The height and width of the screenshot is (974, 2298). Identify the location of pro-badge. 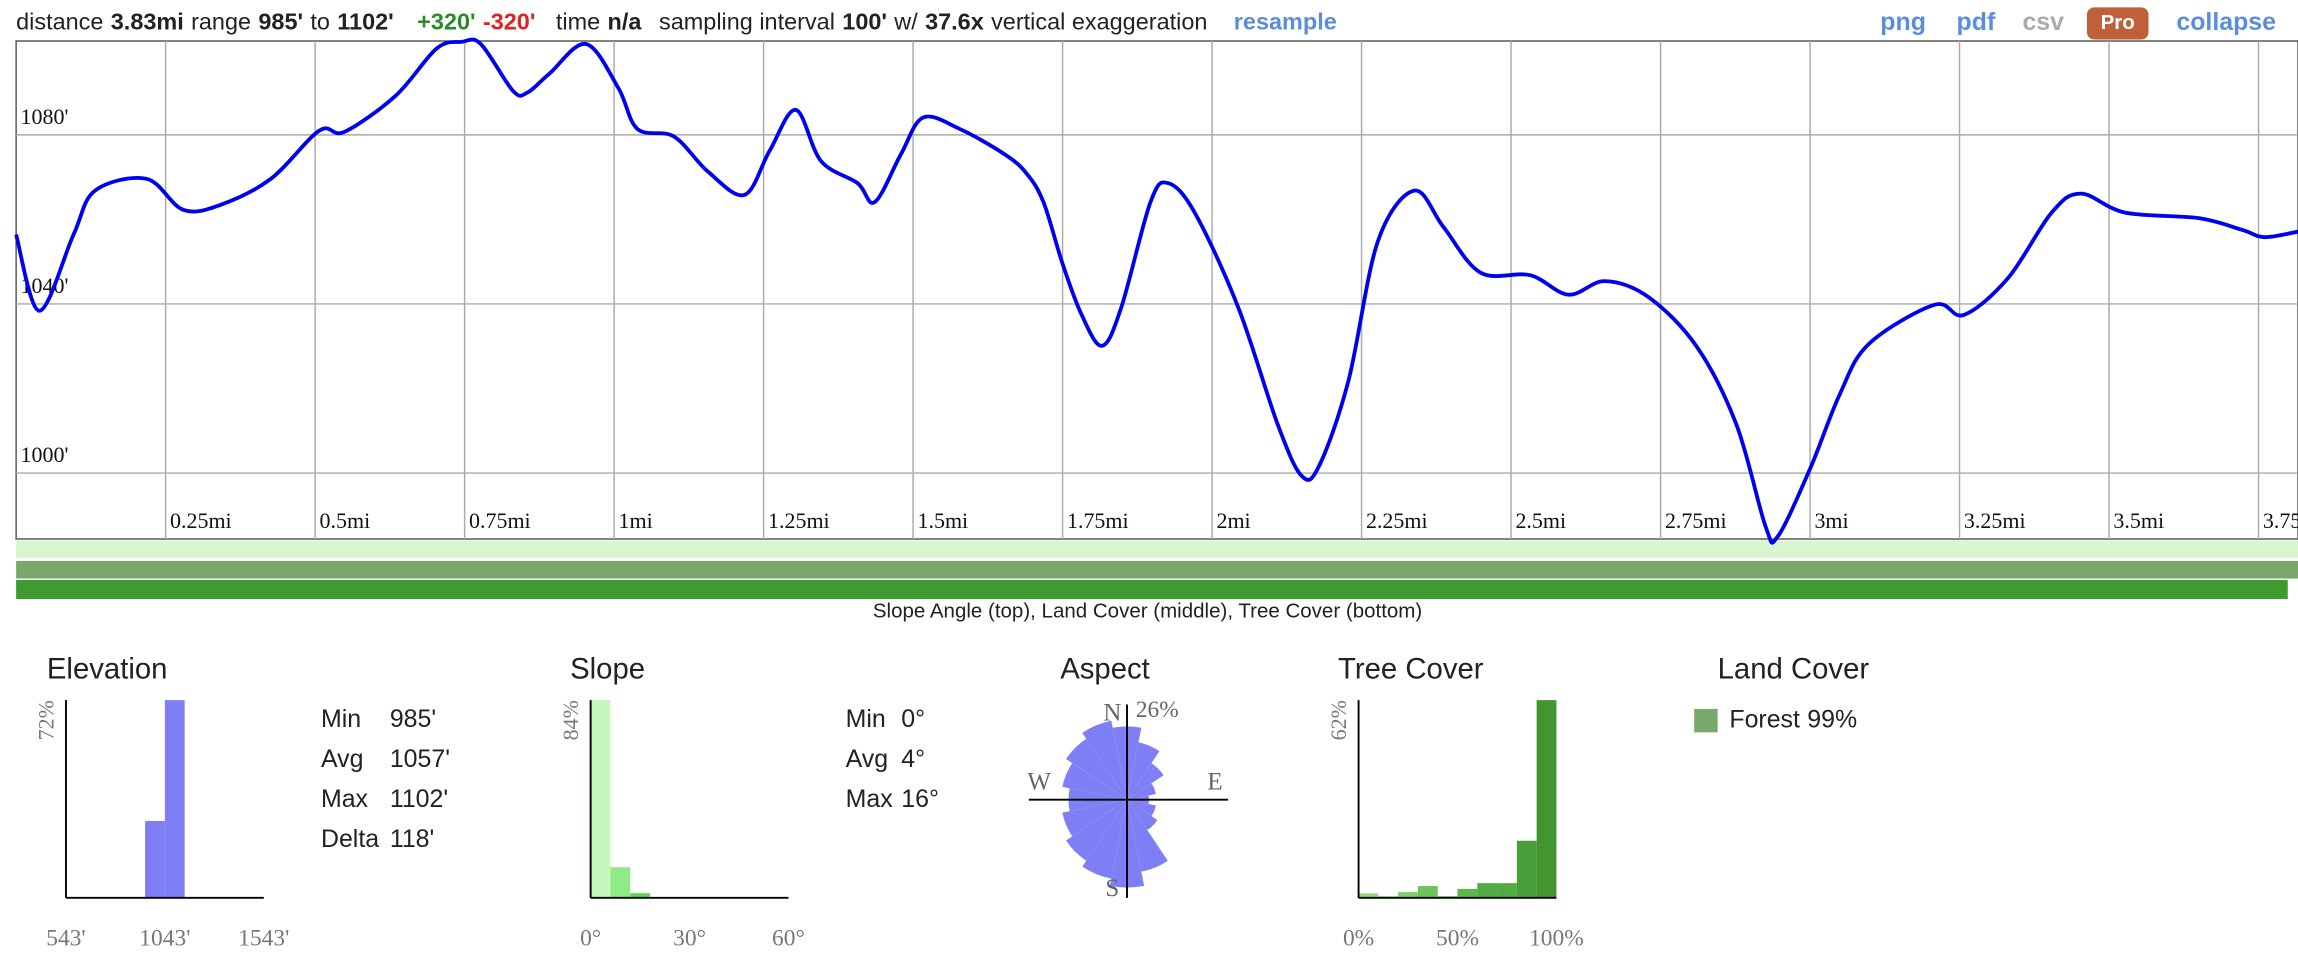
(2117, 23).